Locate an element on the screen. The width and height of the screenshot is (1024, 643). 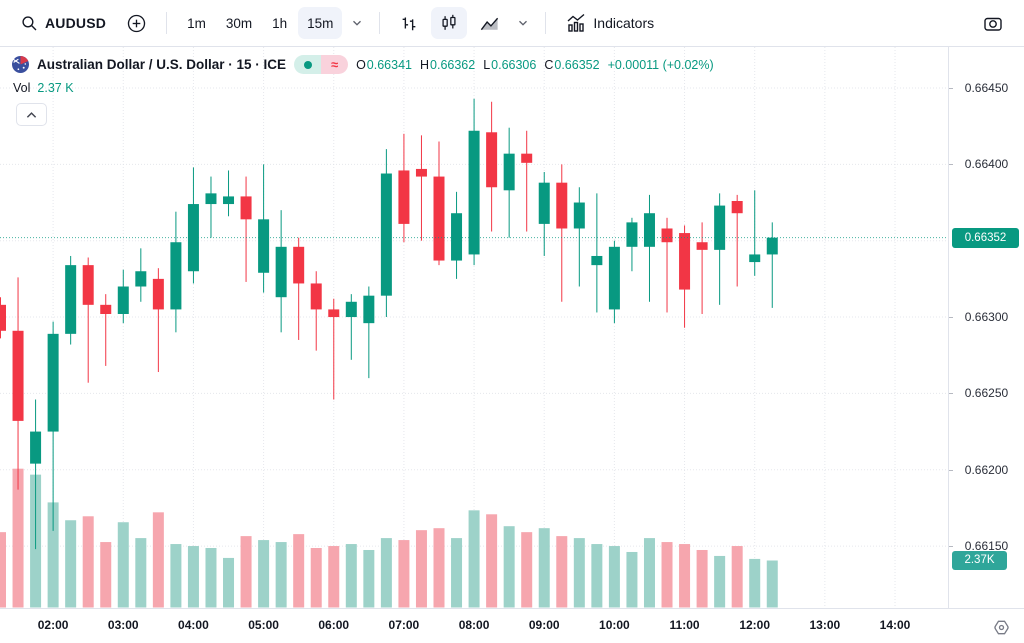
chart-type-candles-button is located at coordinates (449, 23).